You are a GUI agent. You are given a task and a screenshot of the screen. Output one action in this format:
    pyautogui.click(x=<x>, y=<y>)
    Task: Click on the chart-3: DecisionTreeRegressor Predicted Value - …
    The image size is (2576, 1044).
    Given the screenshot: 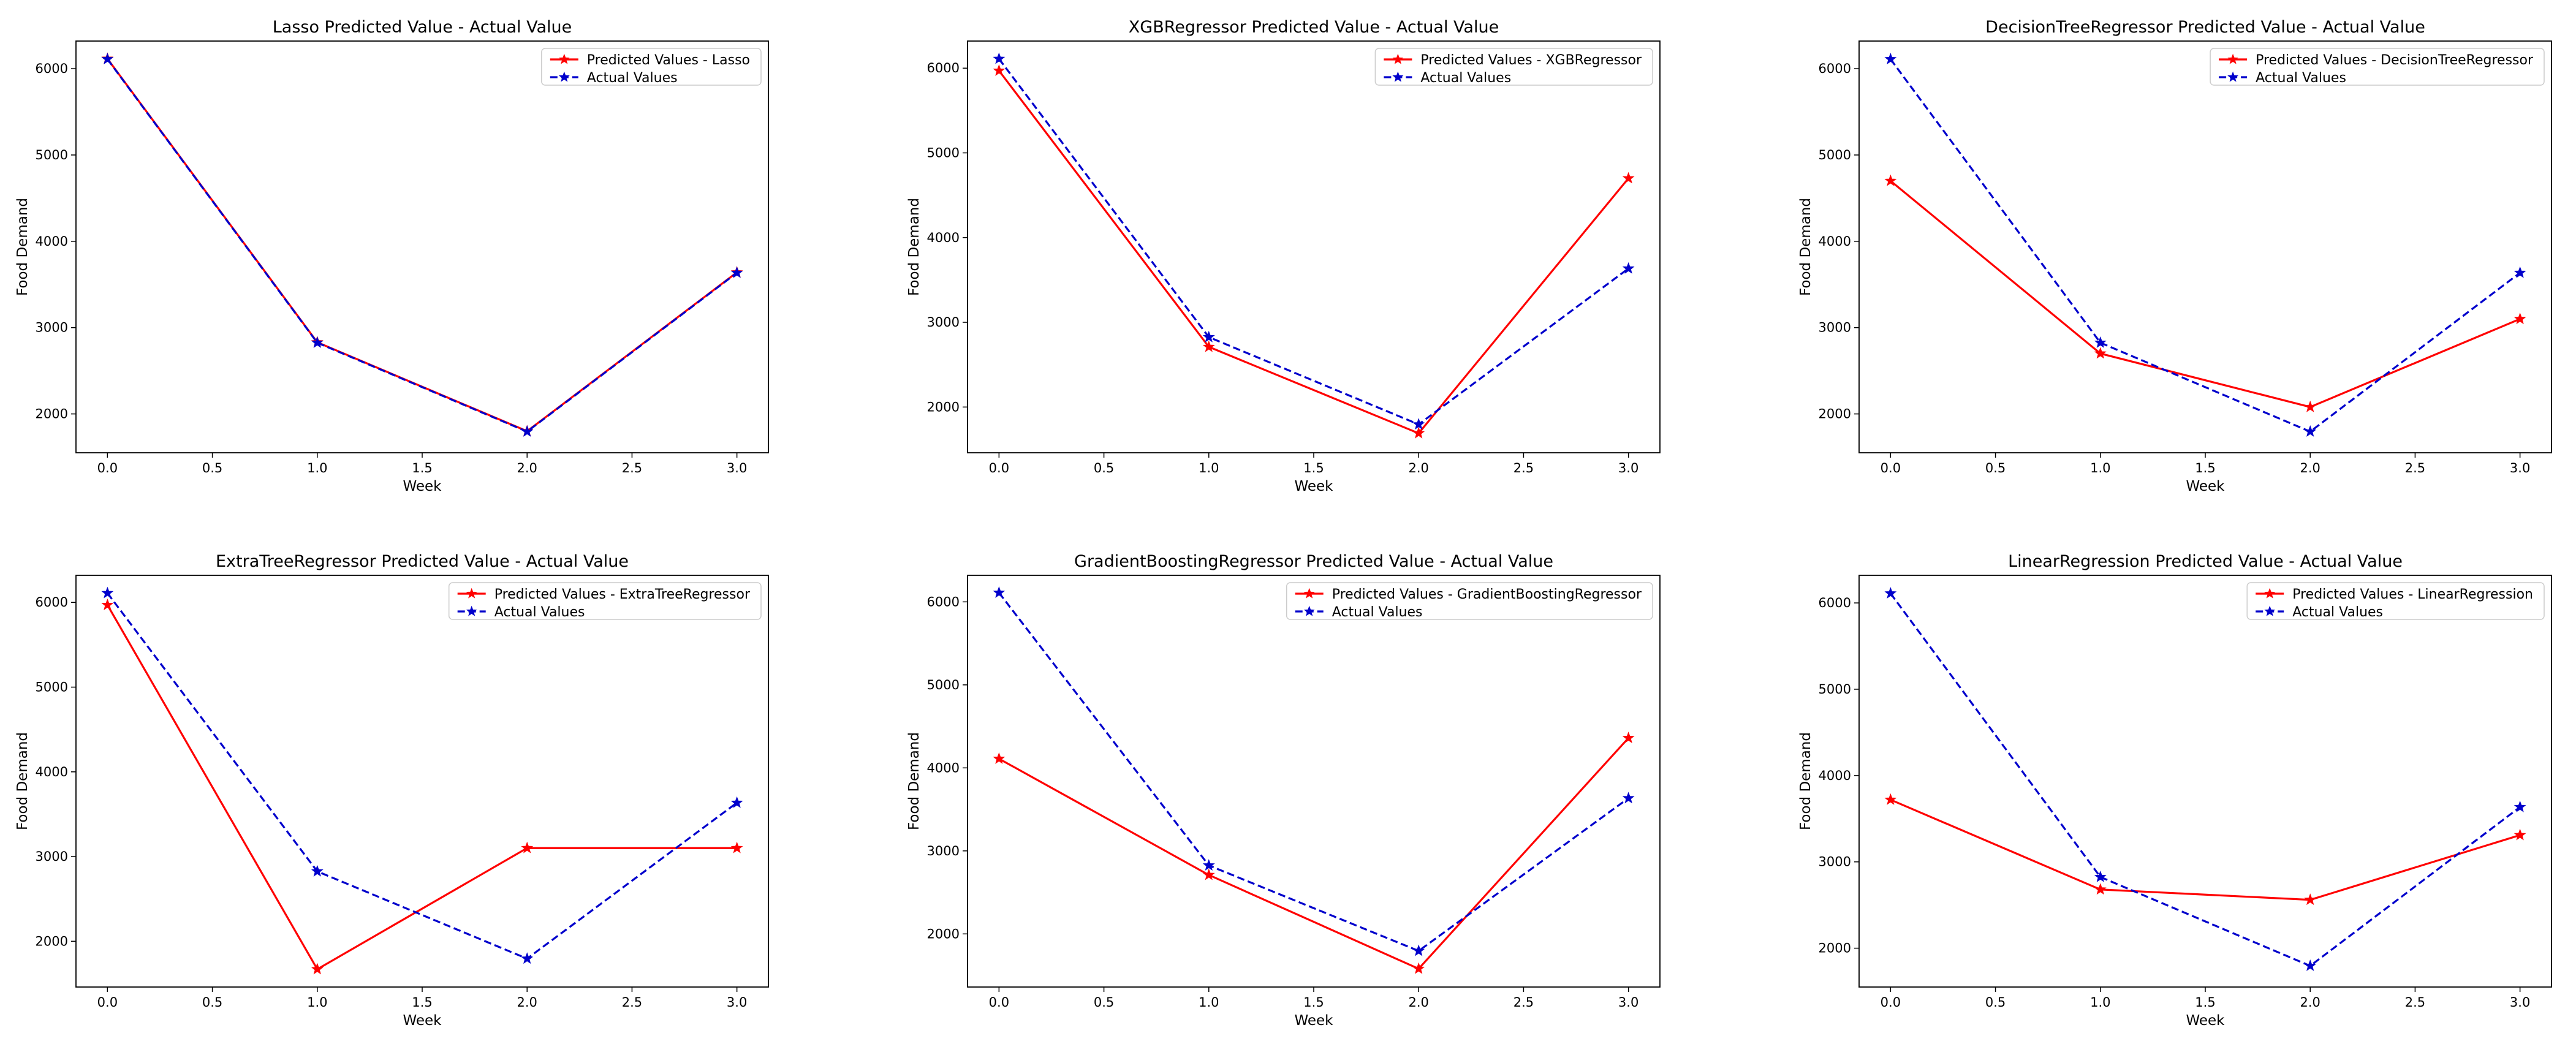 What is the action you would take?
    pyautogui.click(x=2175, y=256)
    